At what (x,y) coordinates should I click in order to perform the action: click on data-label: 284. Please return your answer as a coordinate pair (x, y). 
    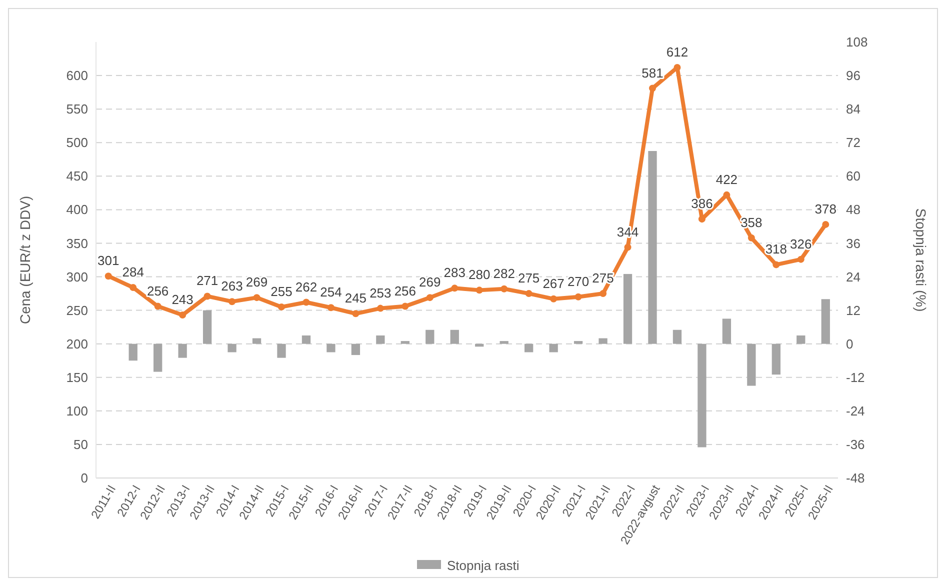
    Looking at the image, I should click on (133, 272).